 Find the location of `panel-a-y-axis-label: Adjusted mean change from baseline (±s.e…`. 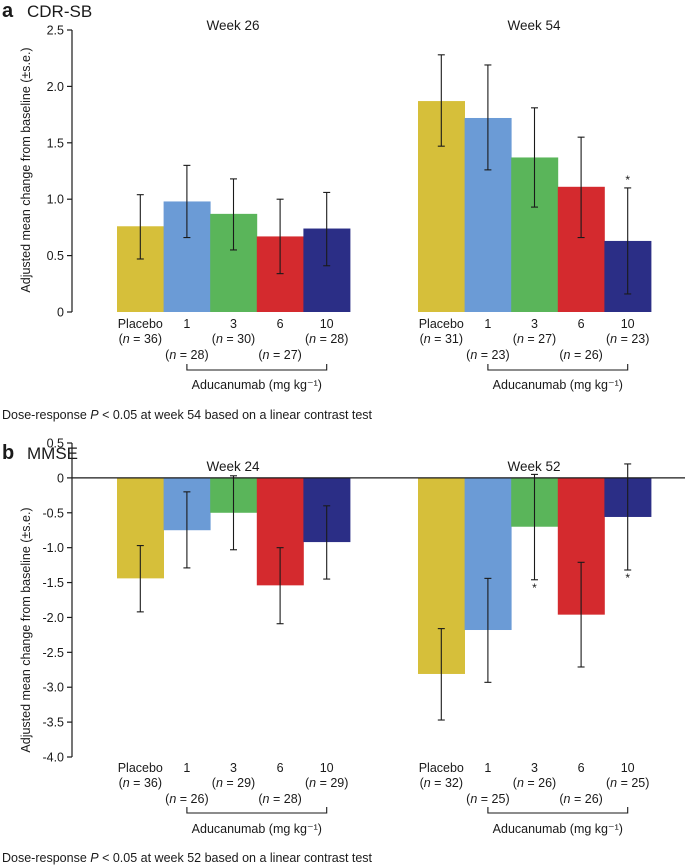

panel-a-y-axis-label: Adjusted mean change from baseline (±s.e… is located at coordinates (26, 169).